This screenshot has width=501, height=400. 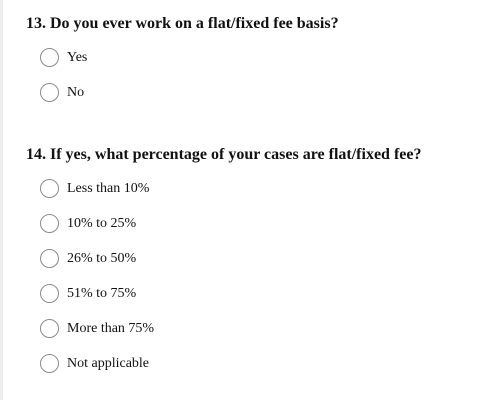 What do you see at coordinates (258, 223) in the screenshot?
I see `q14-option-10-to-25: 10% to 25%` at bounding box center [258, 223].